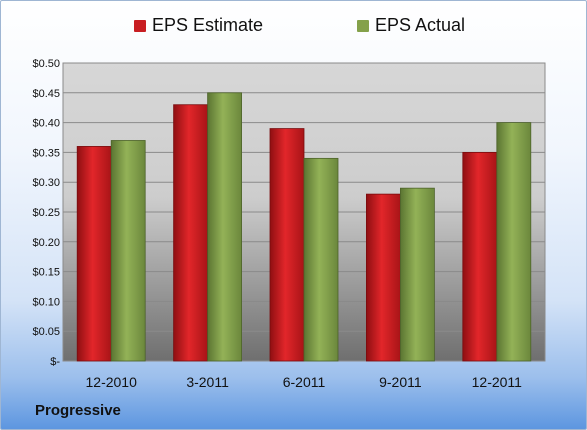 Image resolution: width=587 pixels, height=430 pixels. What do you see at coordinates (208, 25) in the screenshot?
I see `legend-label-estimate: EPS Estimate` at bounding box center [208, 25].